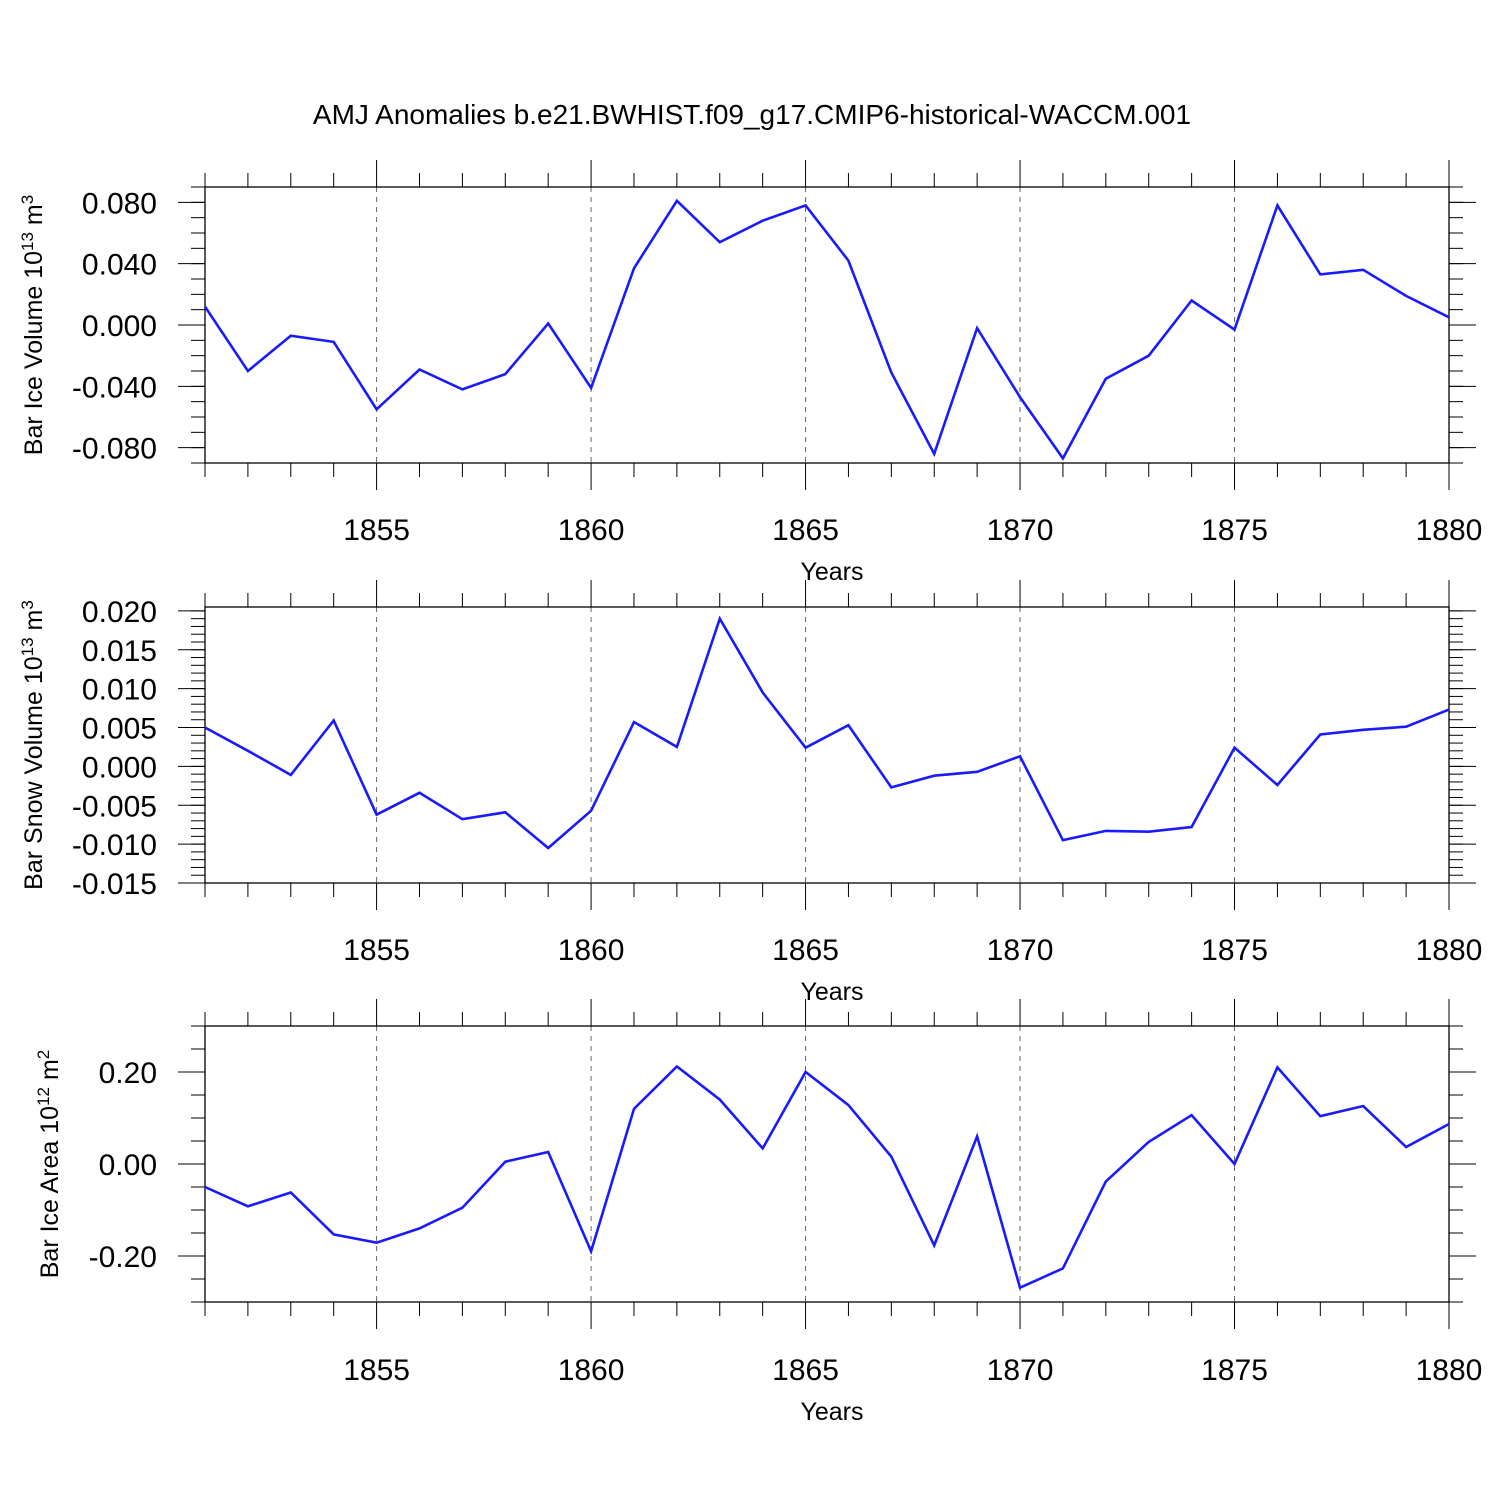  I want to click on y-tick-label: -0.010, so click(114, 845).